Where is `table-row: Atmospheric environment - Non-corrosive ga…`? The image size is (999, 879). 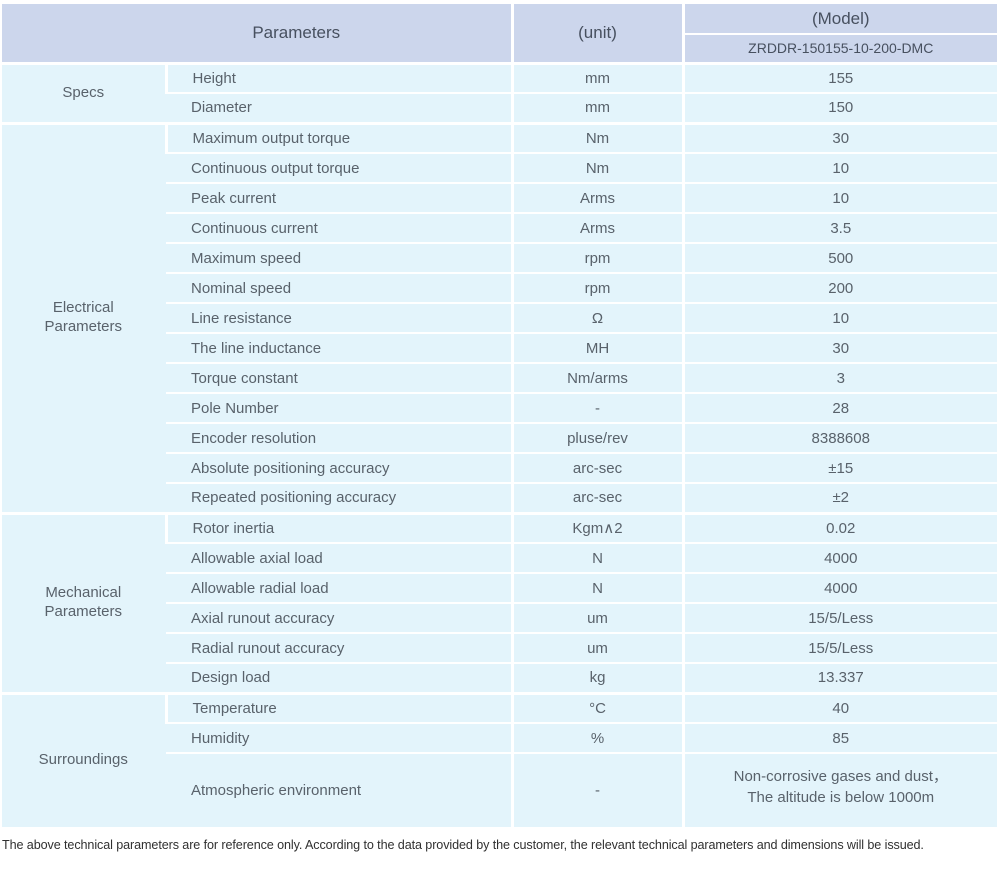 table-row: Atmospheric environment - Non-corrosive ga… is located at coordinates (499, 789).